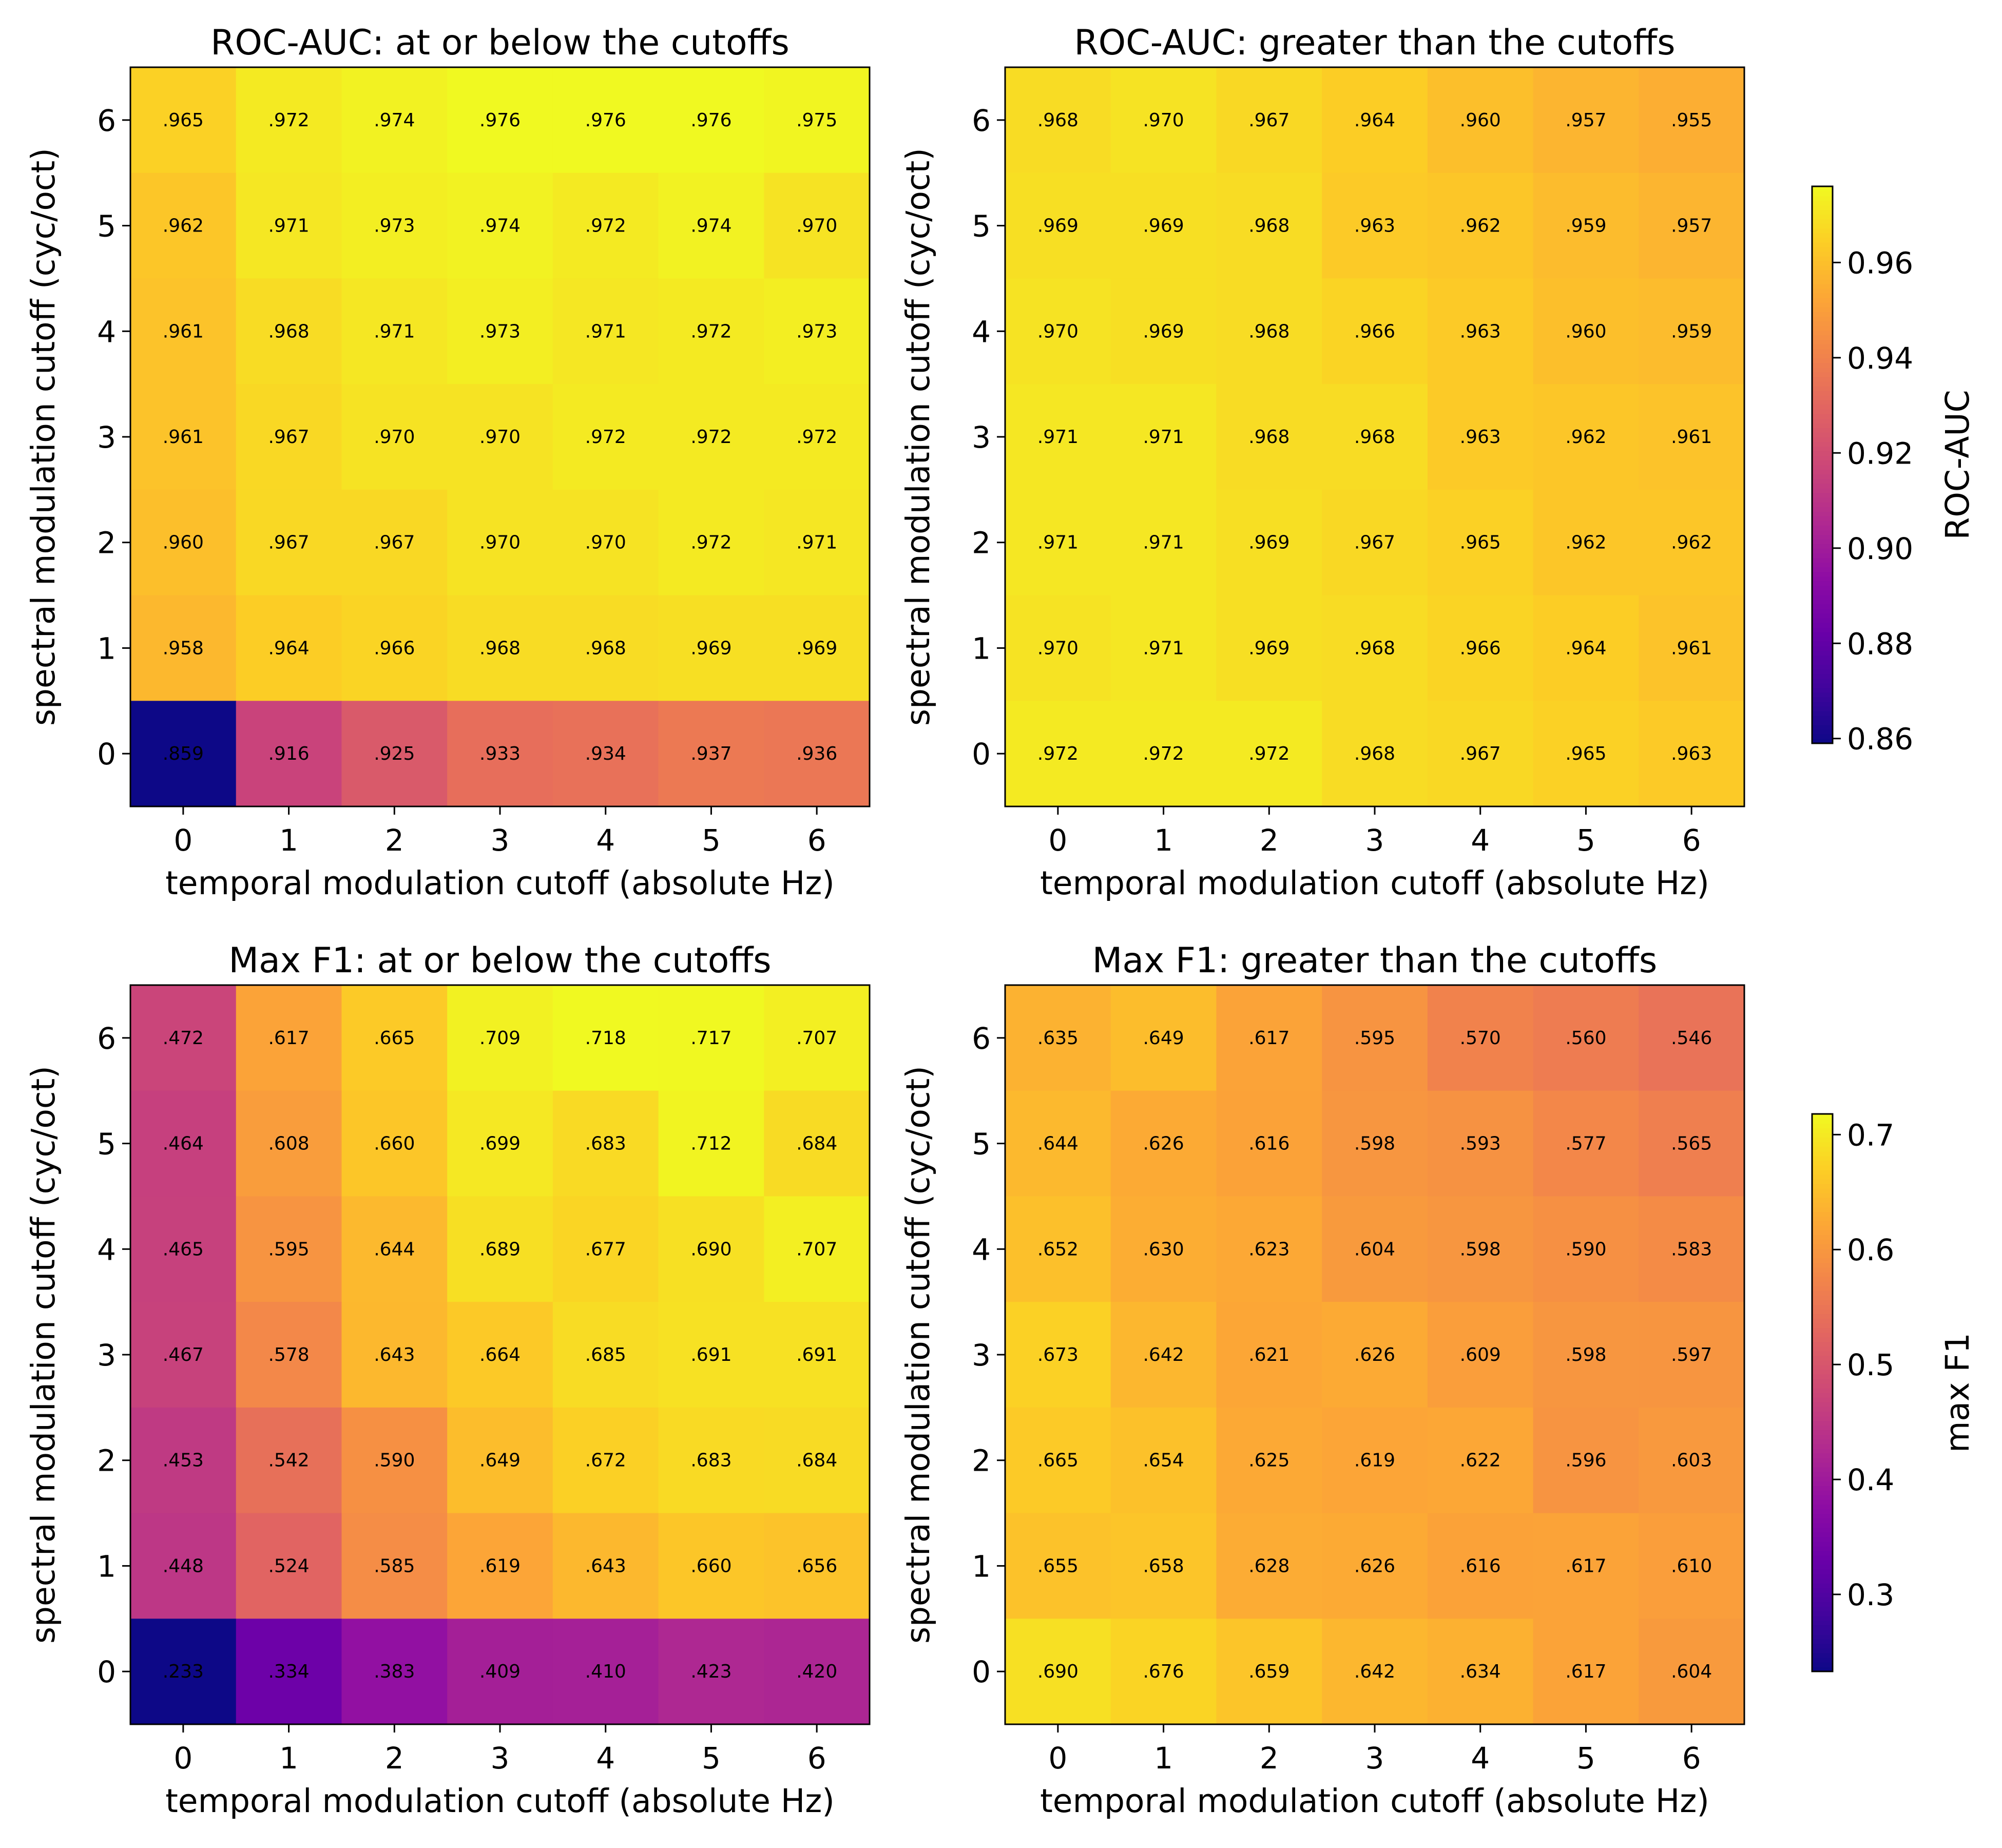 The height and width of the screenshot is (1848, 2002). I want to click on cell-value-label: .664, so click(500, 1354).